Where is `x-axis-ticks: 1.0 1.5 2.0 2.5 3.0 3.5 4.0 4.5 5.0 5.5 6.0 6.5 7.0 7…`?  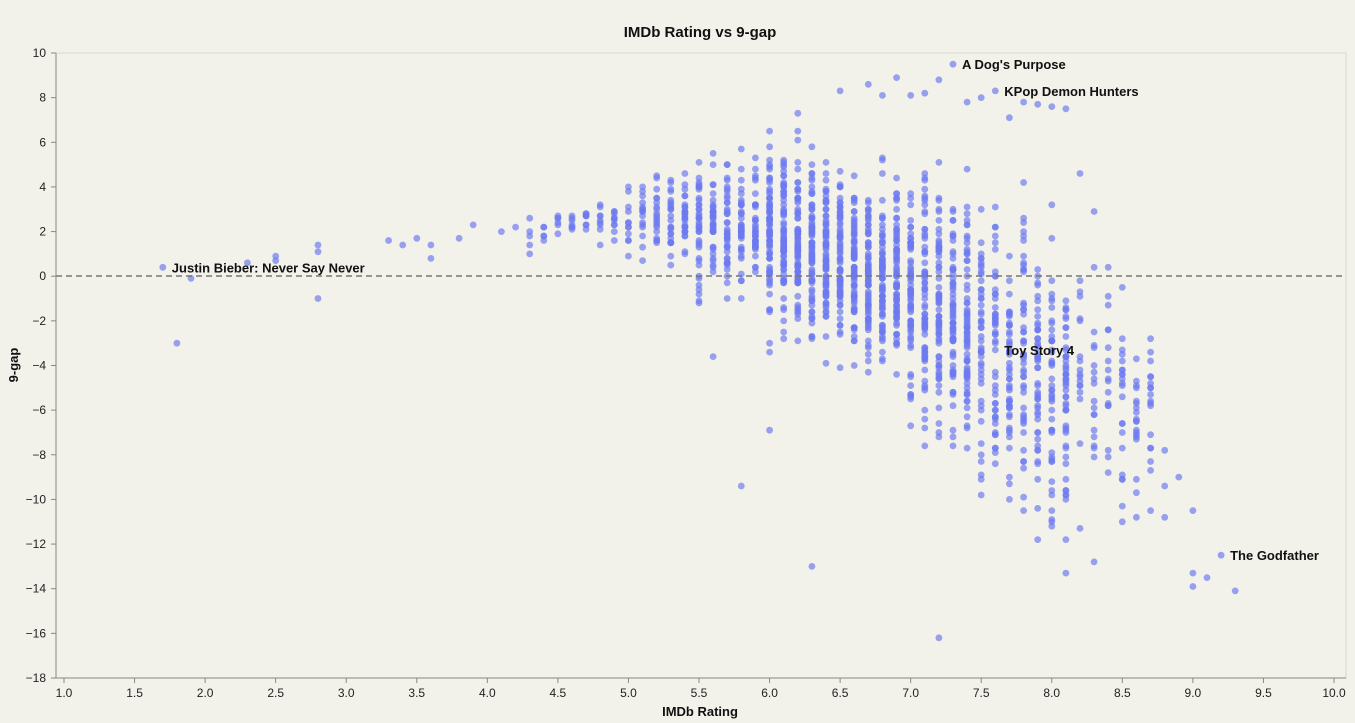
x-axis-ticks: 1.0 1.5 2.0 2.5 3.0 3.5 4.0 4.5 5.0 5.5 6.0 6.5 7.0 7… is located at coordinates (701, 689).